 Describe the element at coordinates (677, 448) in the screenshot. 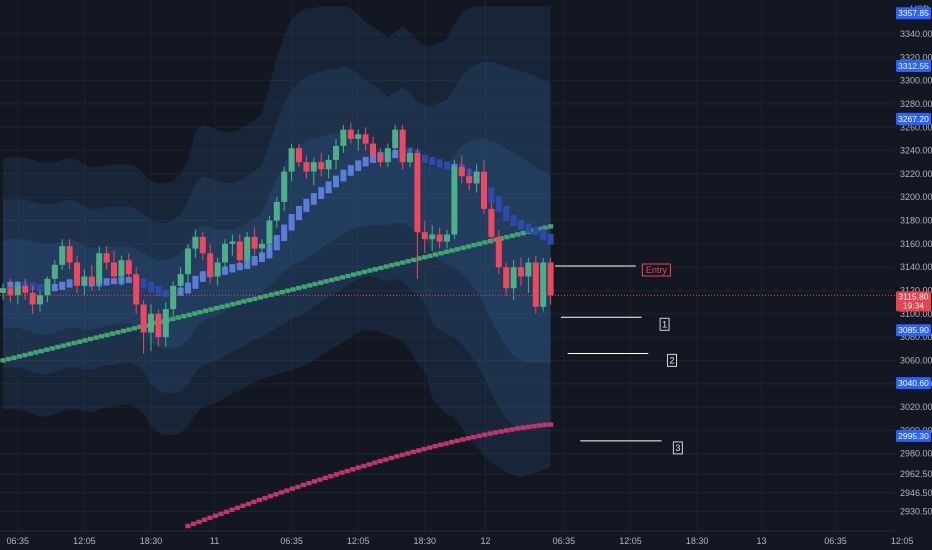

I see `trade-level-box` at that location.